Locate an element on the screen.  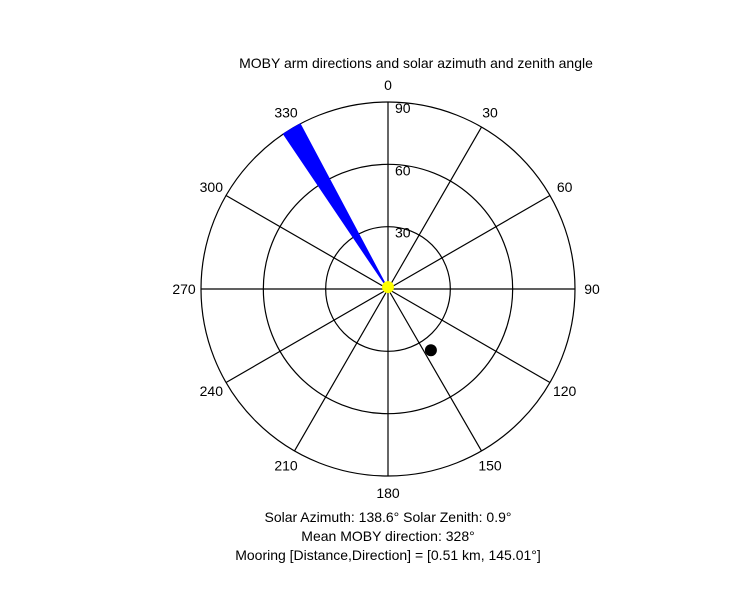
moby-direction-wedge is located at coordinates (335, 206).